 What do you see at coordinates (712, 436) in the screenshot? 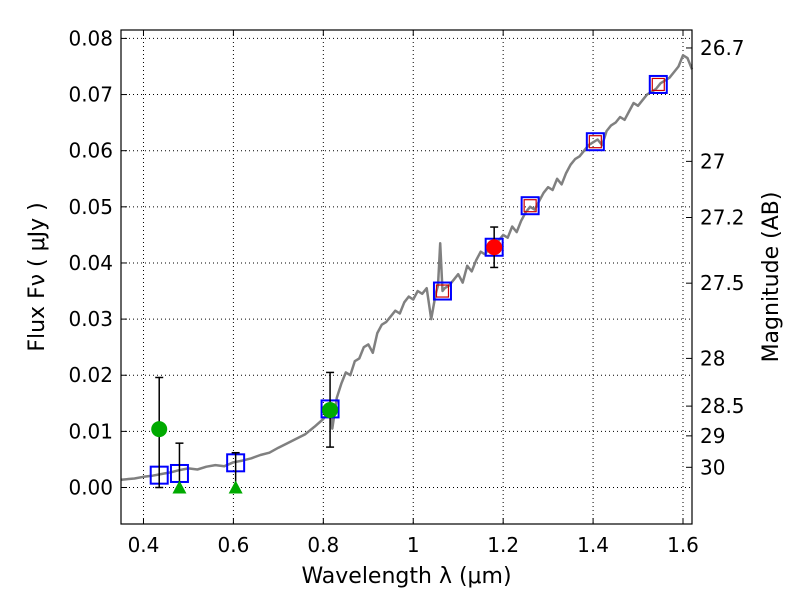
I see `magnitude-tick-label: 29` at bounding box center [712, 436].